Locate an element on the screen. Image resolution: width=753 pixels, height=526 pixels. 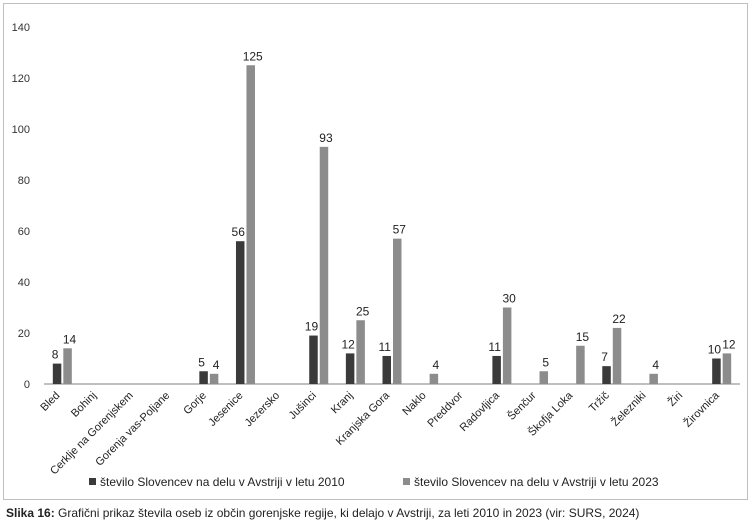
category-label: Jesenice is located at coordinates (225, 409).